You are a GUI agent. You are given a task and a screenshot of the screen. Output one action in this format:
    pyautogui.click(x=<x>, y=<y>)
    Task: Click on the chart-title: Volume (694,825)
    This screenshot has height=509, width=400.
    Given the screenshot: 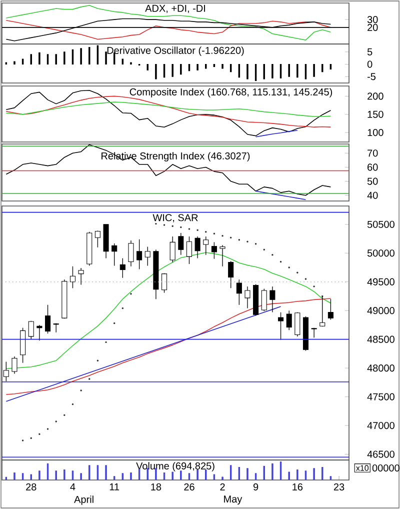 What is the action you would take?
    pyautogui.click(x=175, y=467)
    